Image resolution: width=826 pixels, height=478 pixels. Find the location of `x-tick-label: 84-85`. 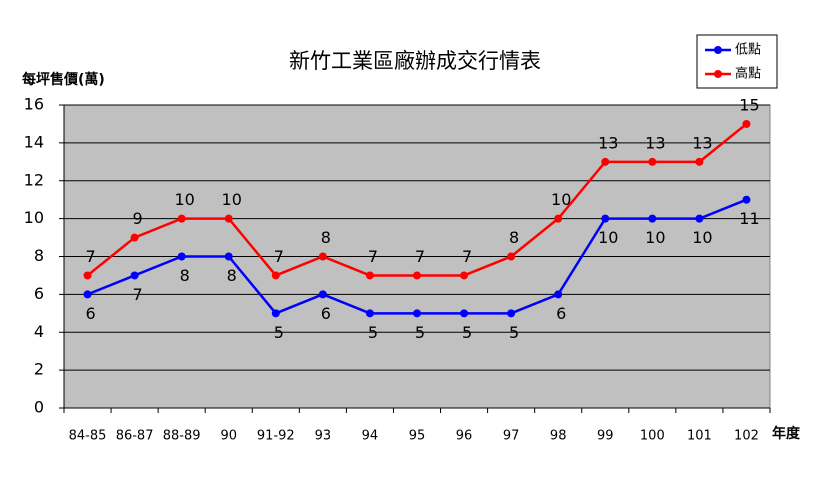

x-tick-label: 84-85 is located at coordinates (88, 436).